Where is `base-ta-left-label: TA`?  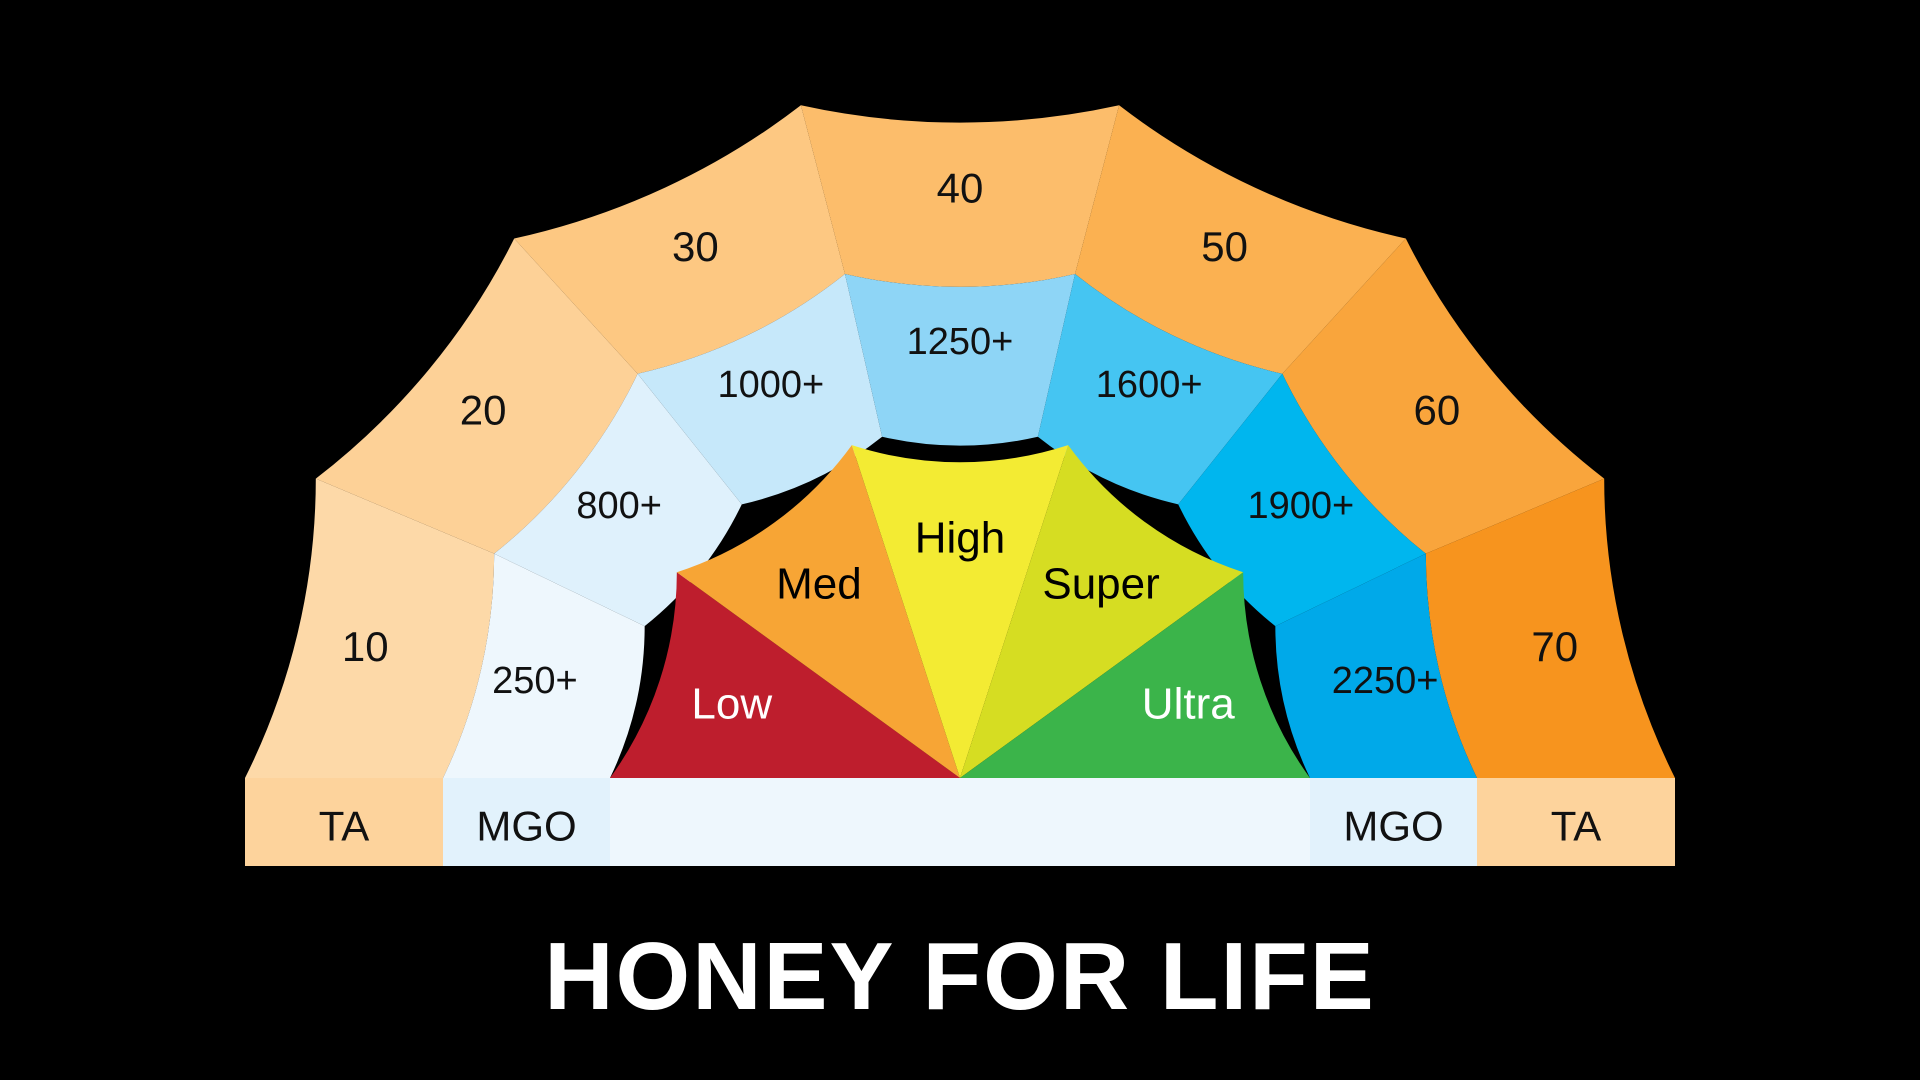 base-ta-left-label: TA is located at coordinates (344, 826).